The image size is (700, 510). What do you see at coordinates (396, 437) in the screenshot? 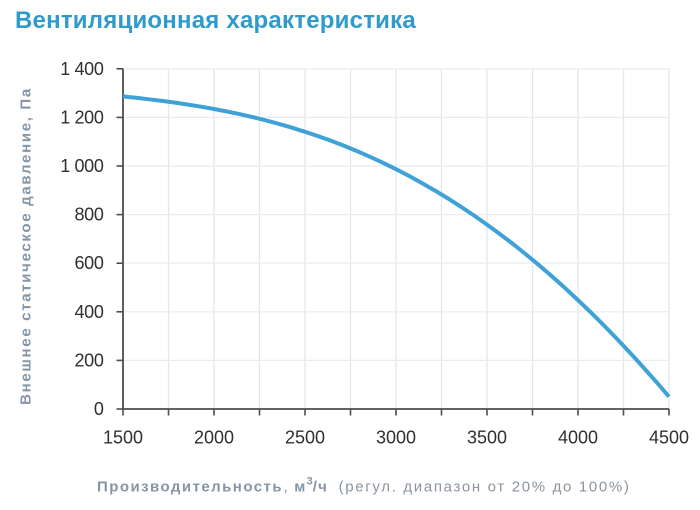
I see `svg-text: 3000` at bounding box center [396, 437].